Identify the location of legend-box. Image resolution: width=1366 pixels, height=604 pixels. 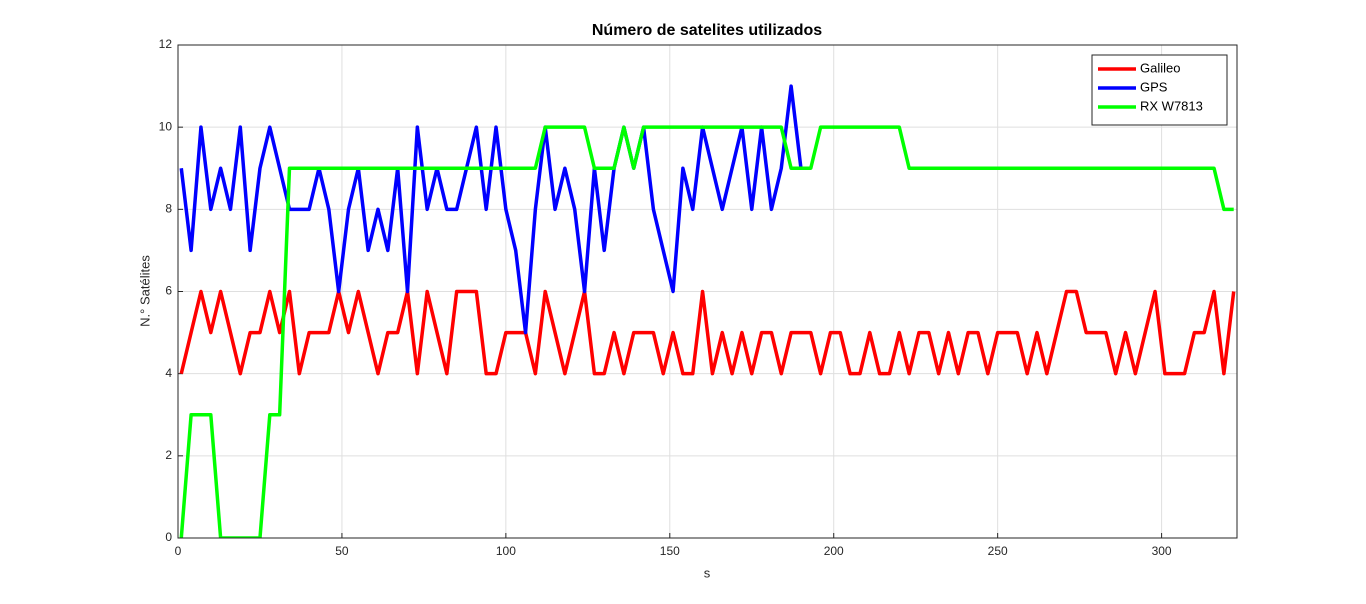
(1159, 90).